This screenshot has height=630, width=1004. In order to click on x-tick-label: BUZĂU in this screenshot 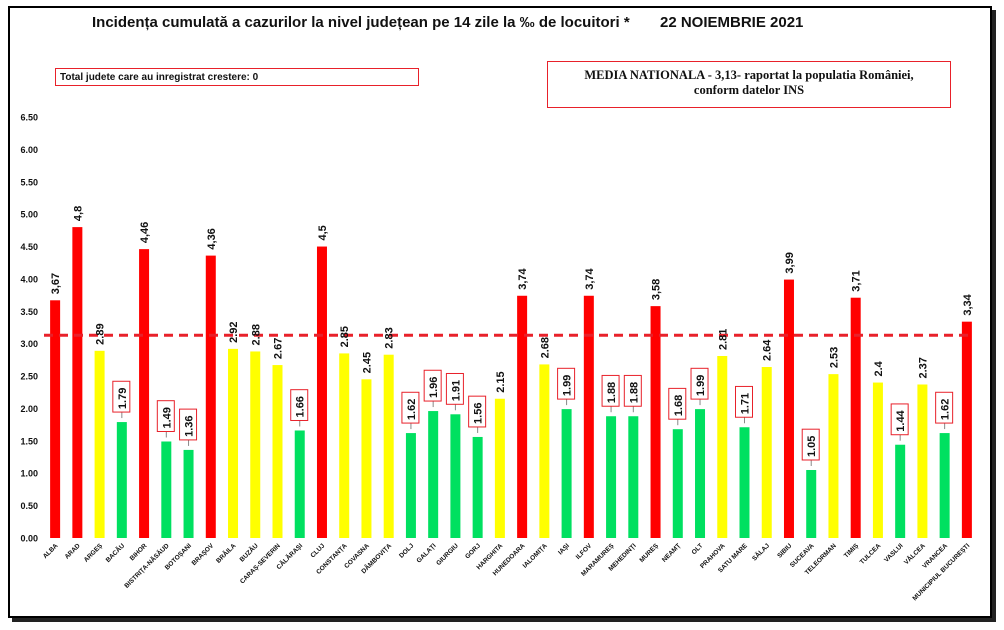, I will do `click(248, 552)`.